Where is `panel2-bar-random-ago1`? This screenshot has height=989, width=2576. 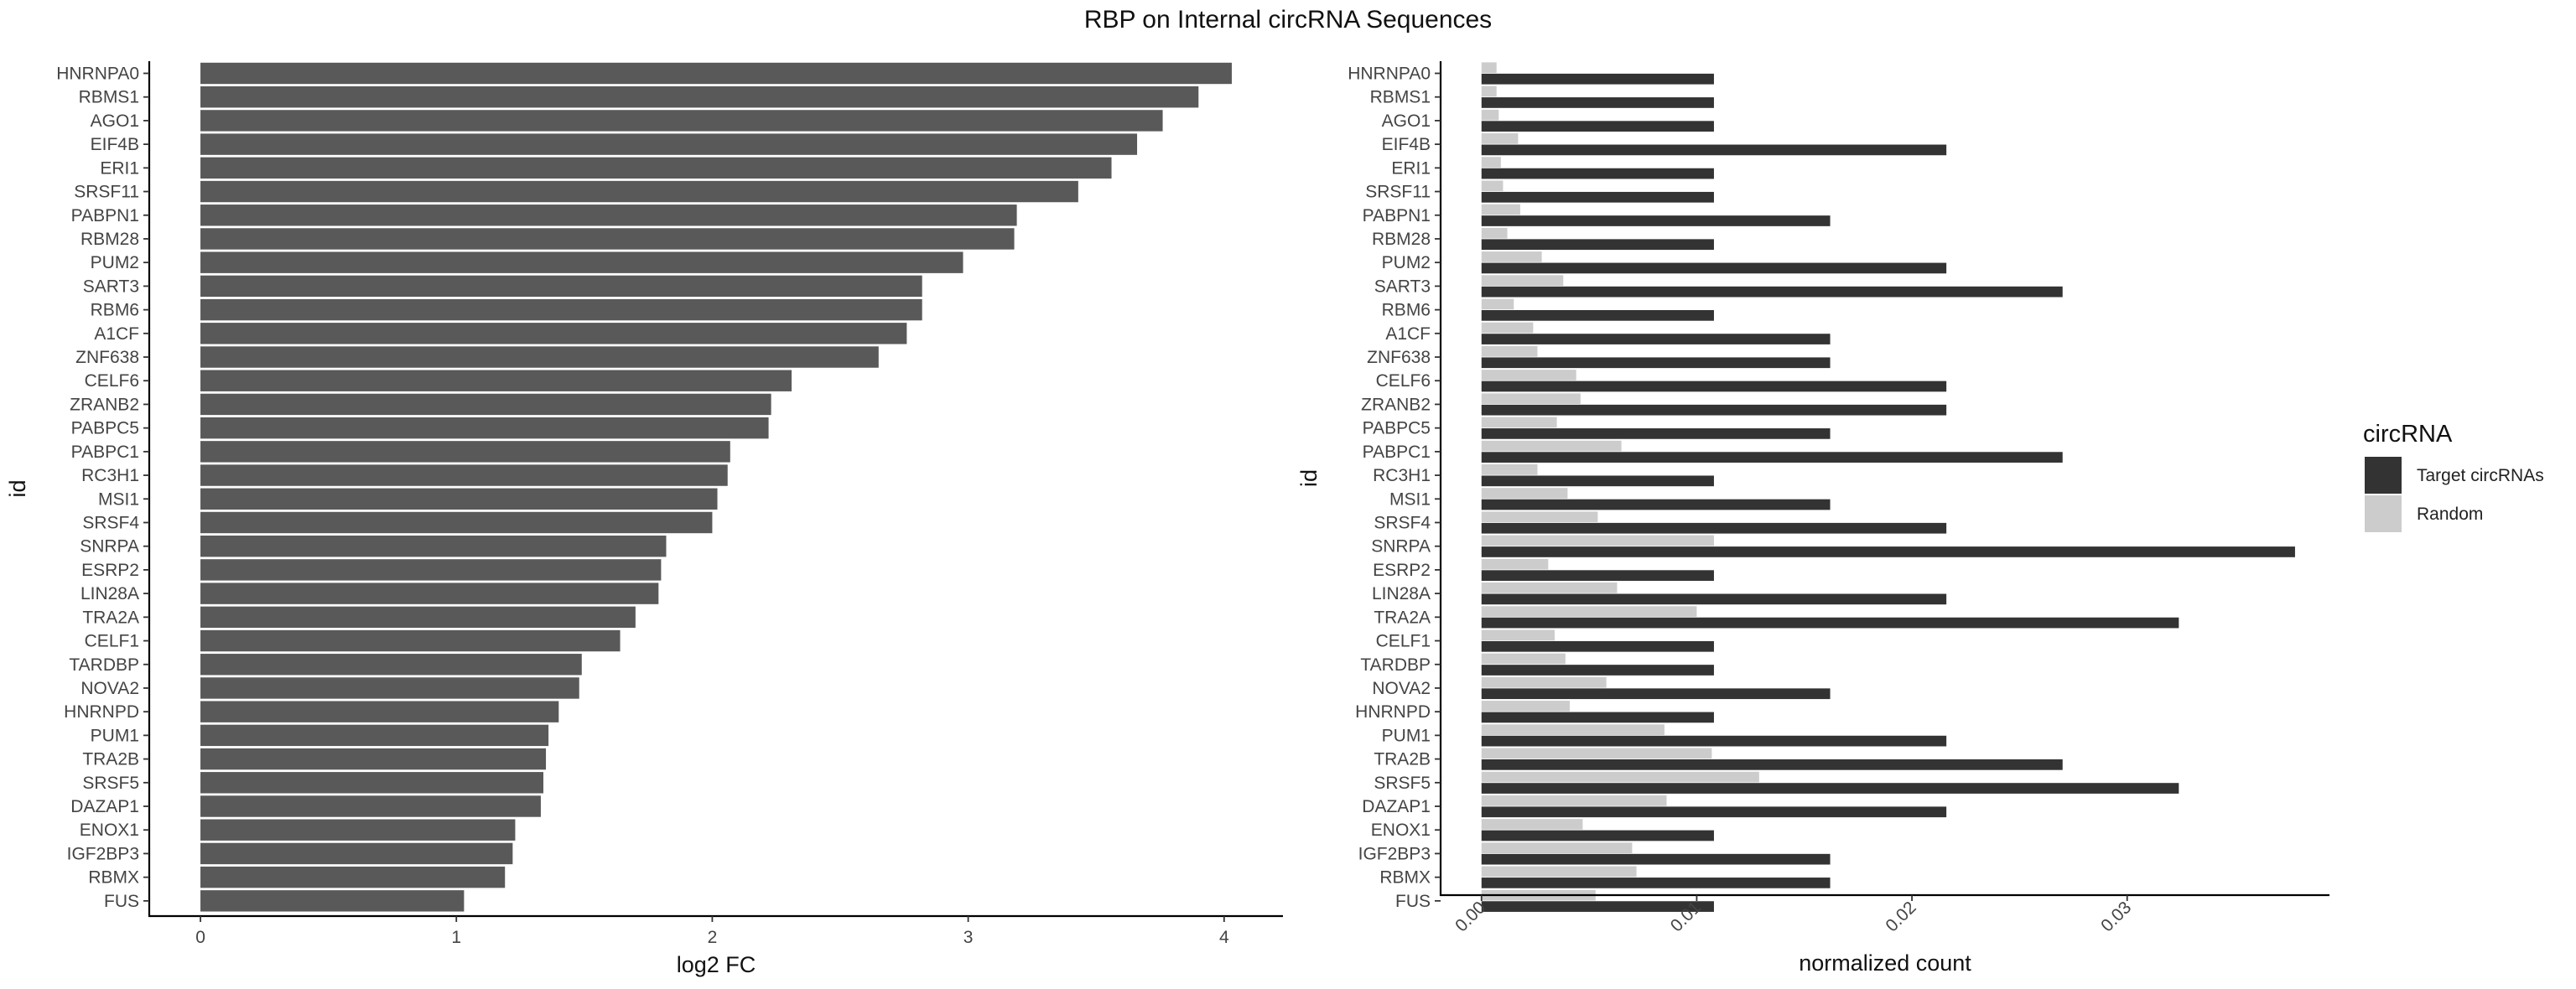 panel2-bar-random-ago1 is located at coordinates (1490, 115).